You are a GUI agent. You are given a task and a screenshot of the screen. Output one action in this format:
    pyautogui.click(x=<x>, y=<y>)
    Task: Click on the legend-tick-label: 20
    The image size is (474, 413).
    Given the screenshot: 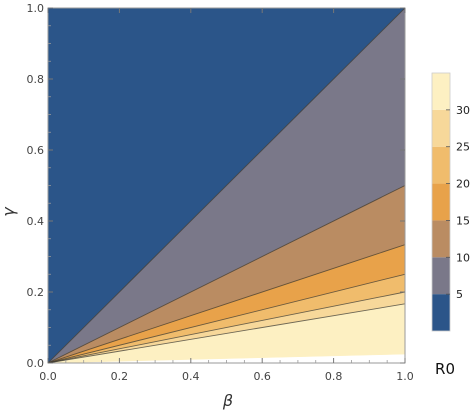 What is the action you would take?
    pyautogui.click(x=463, y=184)
    